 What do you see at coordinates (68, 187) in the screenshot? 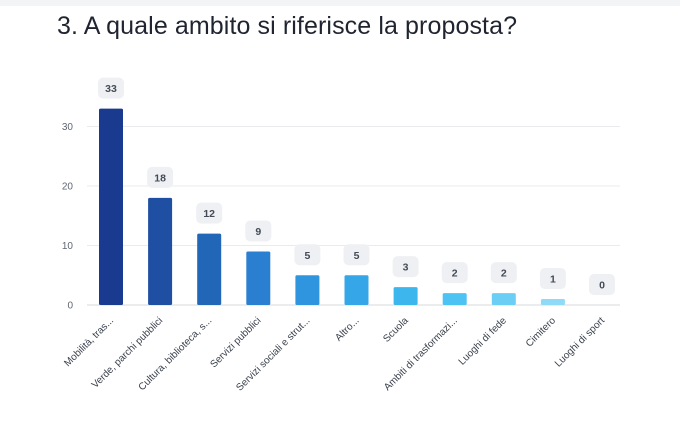
I see `y-tick-label: 20` at bounding box center [68, 187].